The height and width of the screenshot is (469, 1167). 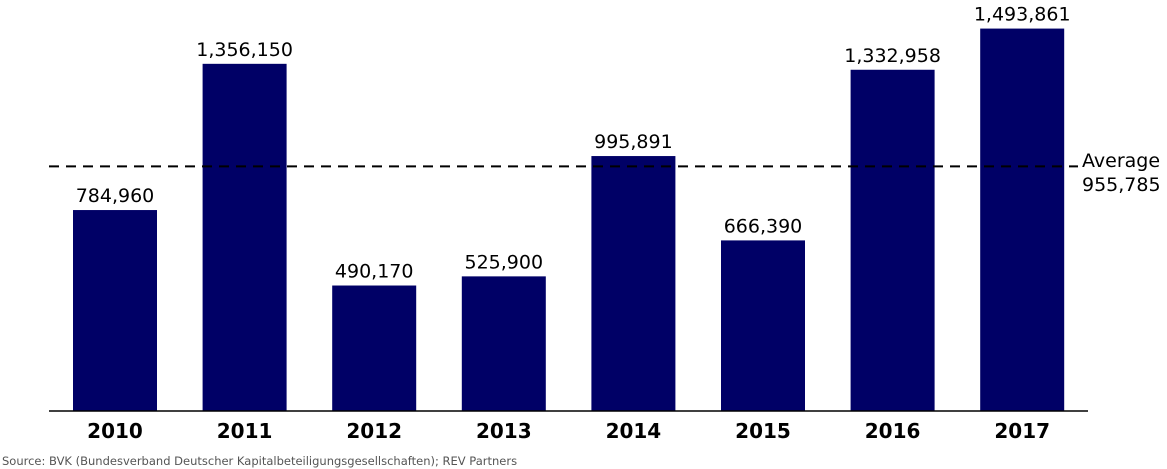 I want to click on bar-2017, so click(x=1022, y=219).